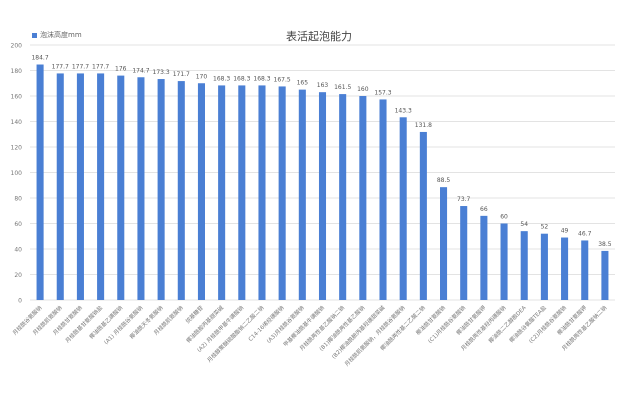 The height and width of the screenshot is (400, 638). What do you see at coordinates (547, 323) in the screenshot?
I see `x-tick-label: (C2)月桂酰谷氨酸钠` at bounding box center [547, 323].